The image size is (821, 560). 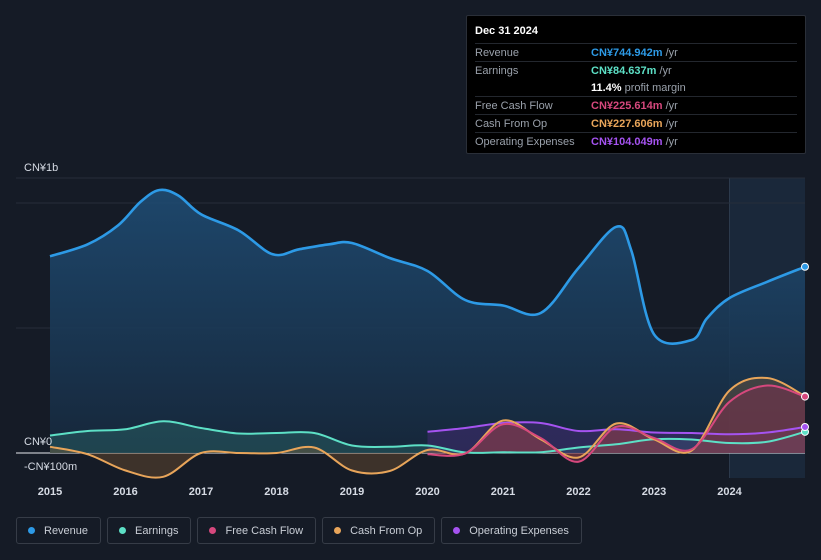 I want to click on x-tick-label: 2021, so click(x=503, y=492).